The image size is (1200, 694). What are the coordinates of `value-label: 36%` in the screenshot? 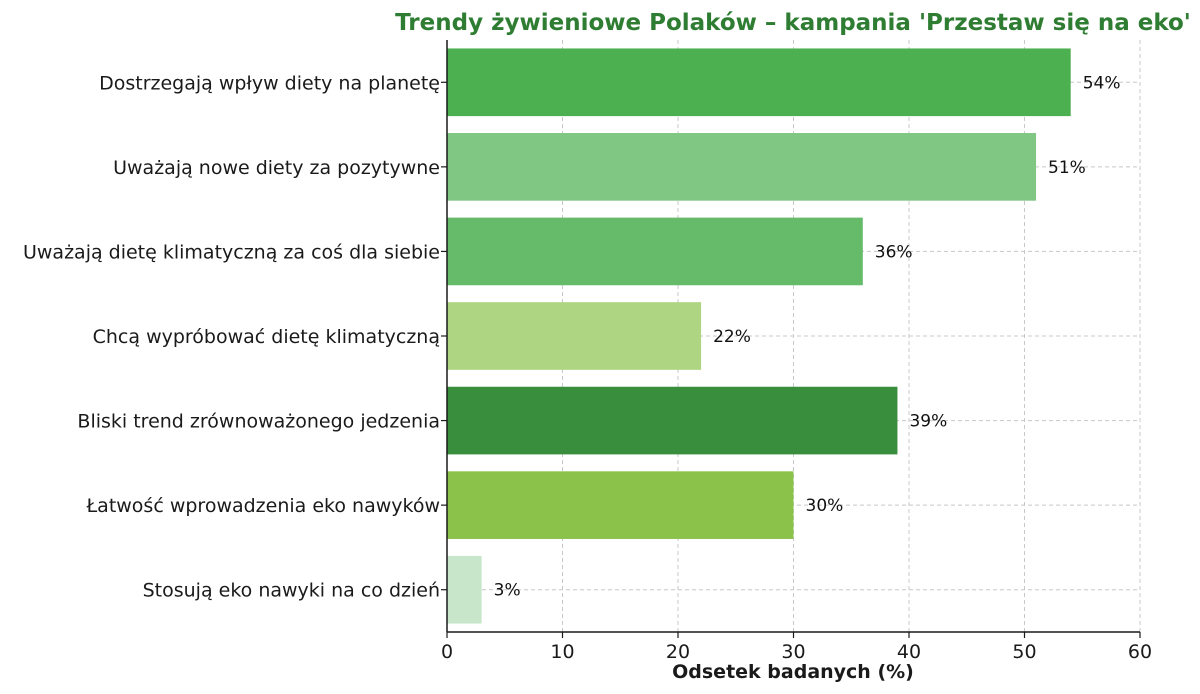 It's located at (894, 252).